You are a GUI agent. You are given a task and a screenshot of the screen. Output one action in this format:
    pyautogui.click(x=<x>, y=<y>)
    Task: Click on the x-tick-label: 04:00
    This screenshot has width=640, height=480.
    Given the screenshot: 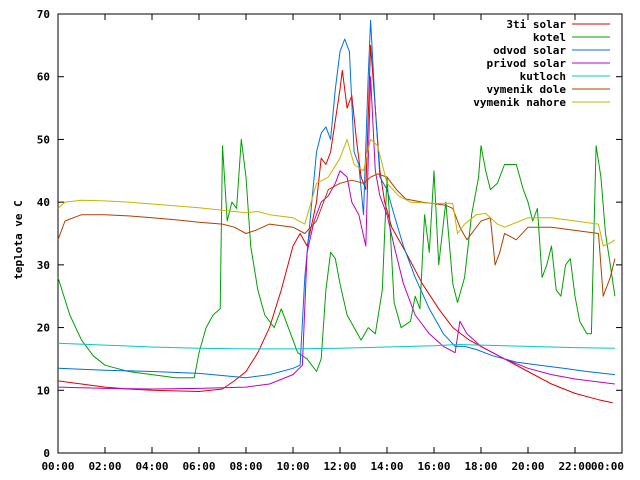 What is the action you would take?
    pyautogui.click(x=151, y=466)
    